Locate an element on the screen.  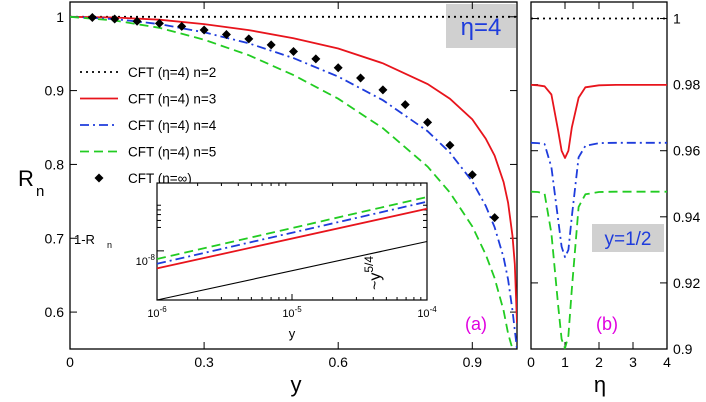
inset-xtick-label: 10⁻⁶ is located at coordinates (157, 312).